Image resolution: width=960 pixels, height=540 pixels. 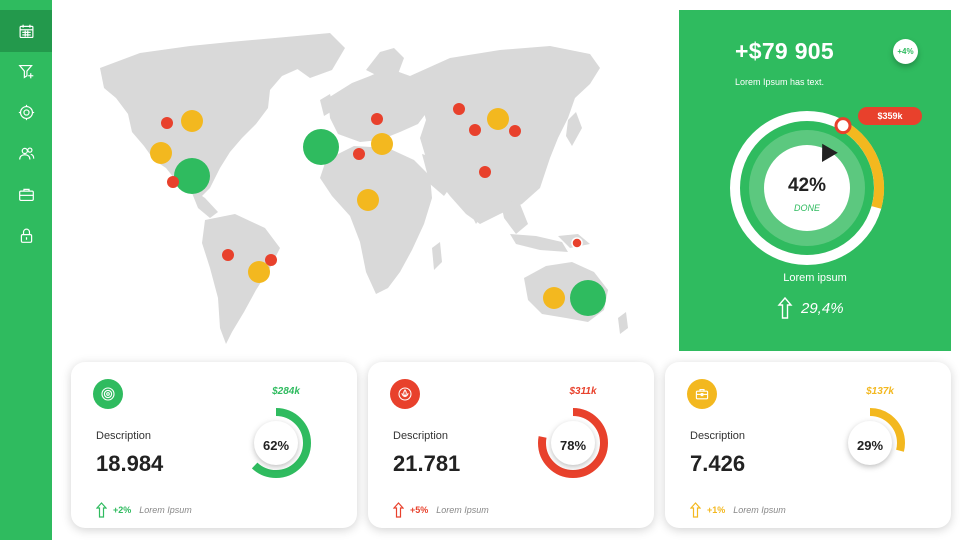 What do you see at coordinates (822, 308) in the screenshot?
I see `summary-trend-value: 29,4%` at bounding box center [822, 308].